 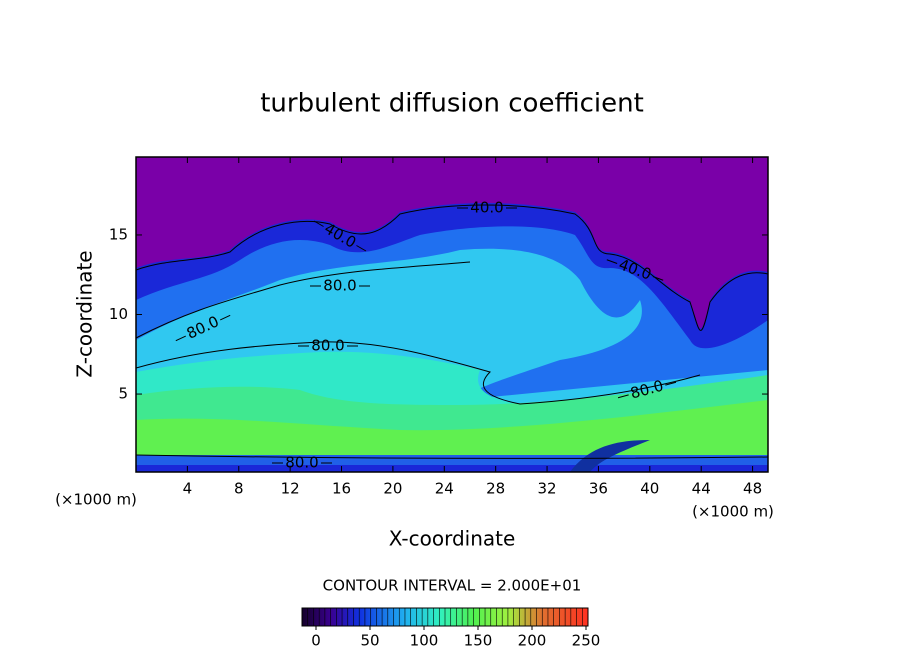 I want to click on x-tick-label: 8, so click(x=239, y=489).